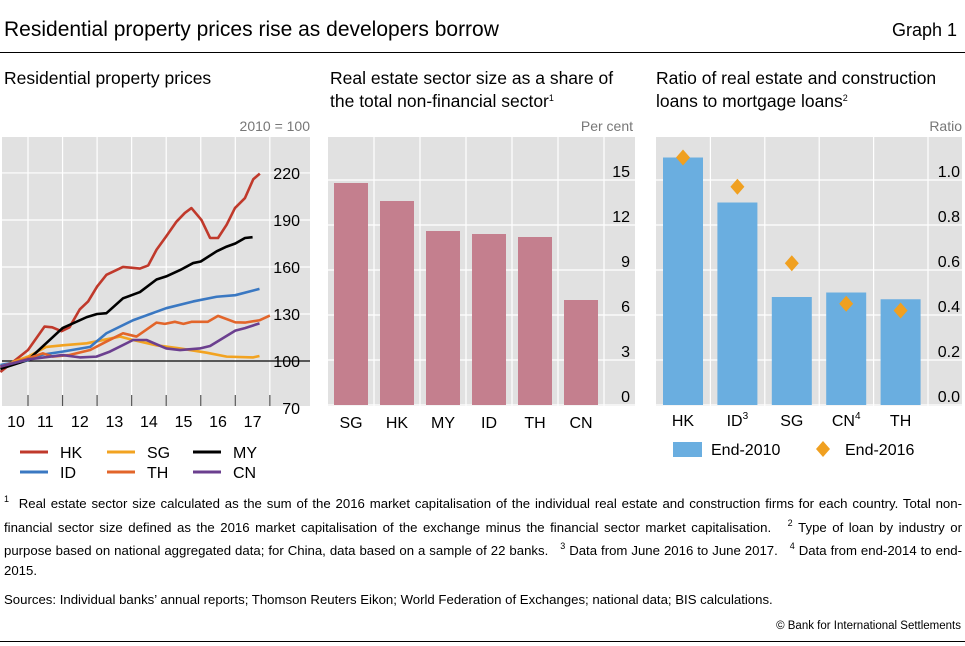  What do you see at coordinates (900, 421) in the screenshot?
I see `panel3-x-label-th: TH` at bounding box center [900, 421].